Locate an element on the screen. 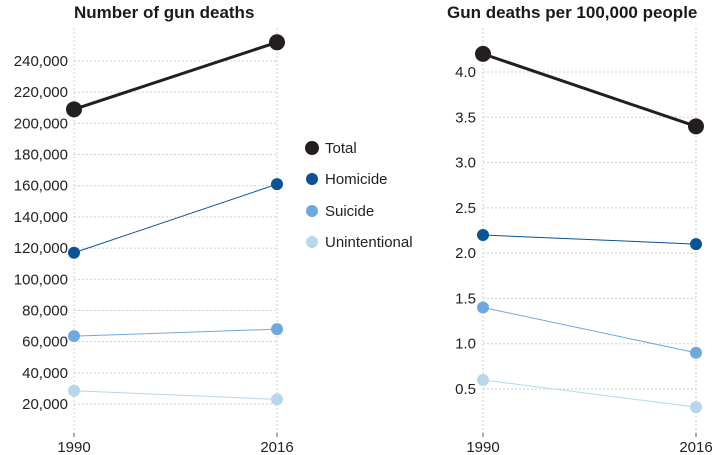 This screenshot has height=455, width=726. right-y-tick-label: 2.0 is located at coordinates (465, 253).